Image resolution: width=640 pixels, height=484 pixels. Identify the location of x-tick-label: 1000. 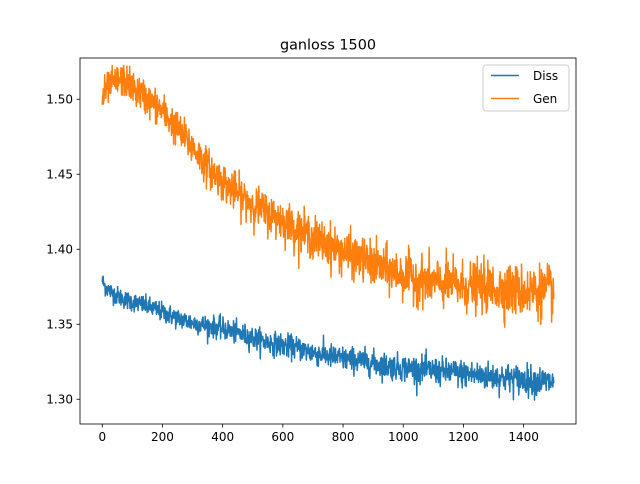
(403, 437).